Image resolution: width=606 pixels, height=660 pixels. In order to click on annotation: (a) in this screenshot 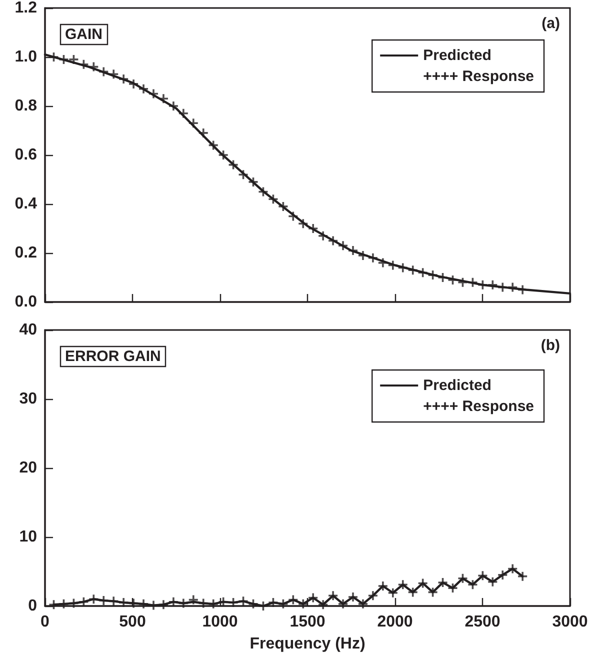, I will do `click(551, 23)`.